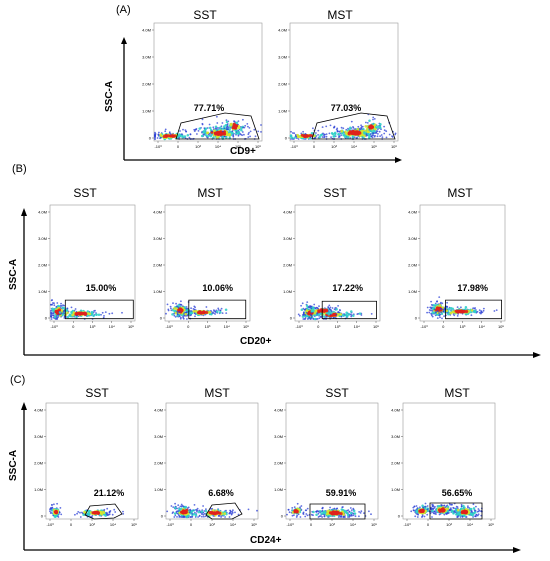 The height and width of the screenshot is (561, 550). What do you see at coordinates (217, 288) in the screenshot?
I see `panel-b-gate-percent: 10.06%` at bounding box center [217, 288].